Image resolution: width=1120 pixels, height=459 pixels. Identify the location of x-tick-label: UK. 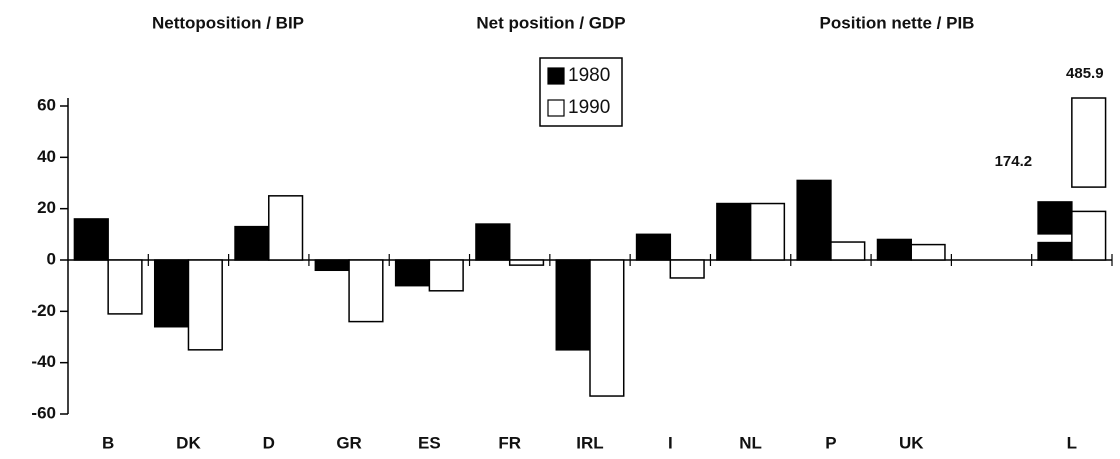
(911, 442).